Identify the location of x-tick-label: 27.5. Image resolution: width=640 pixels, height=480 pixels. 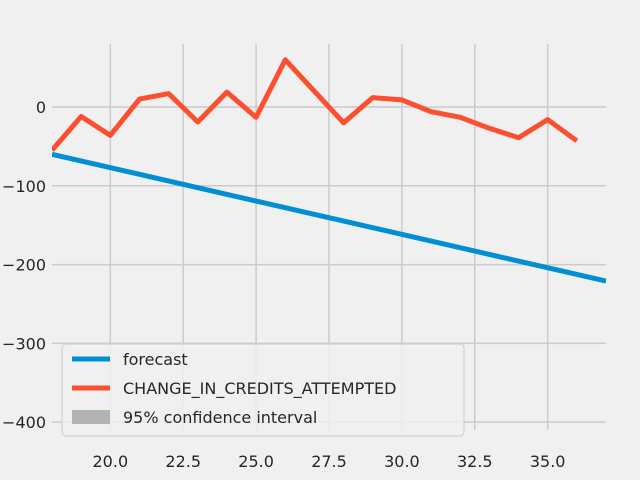
(329, 461).